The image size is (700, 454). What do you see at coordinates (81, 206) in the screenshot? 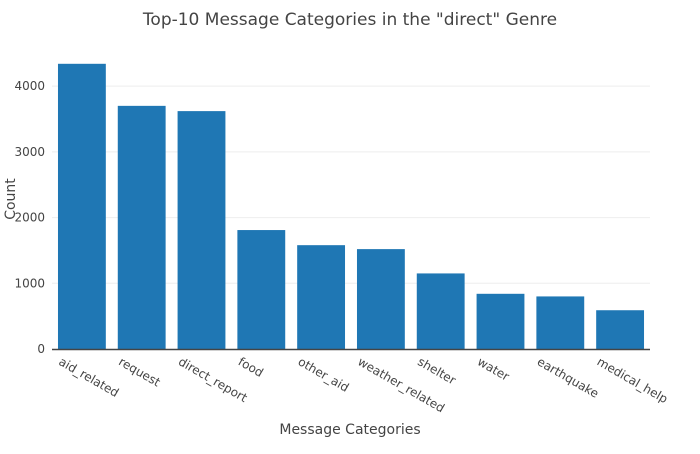
I see `bar-aid_related` at bounding box center [81, 206].